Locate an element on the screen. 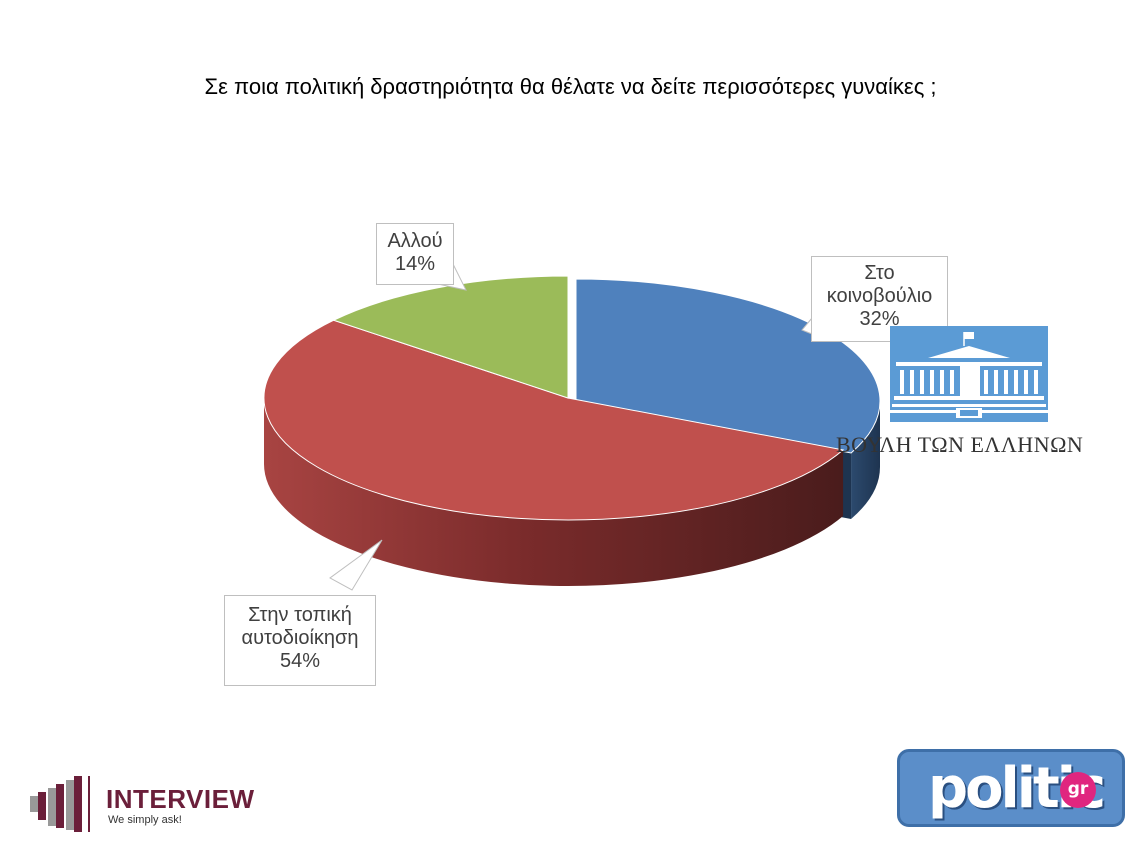 This screenshot has height=845, width=1141. interview-logo-tagline: We simply ask! is located at coordinates (145, 820).